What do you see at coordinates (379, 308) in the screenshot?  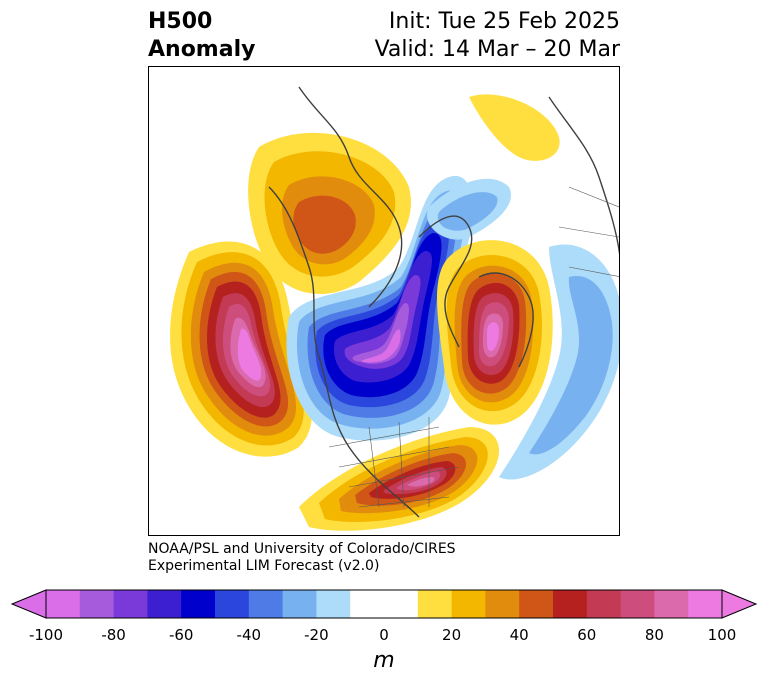 I see `canada-arctic-trough` at bounding box center [379, 308].